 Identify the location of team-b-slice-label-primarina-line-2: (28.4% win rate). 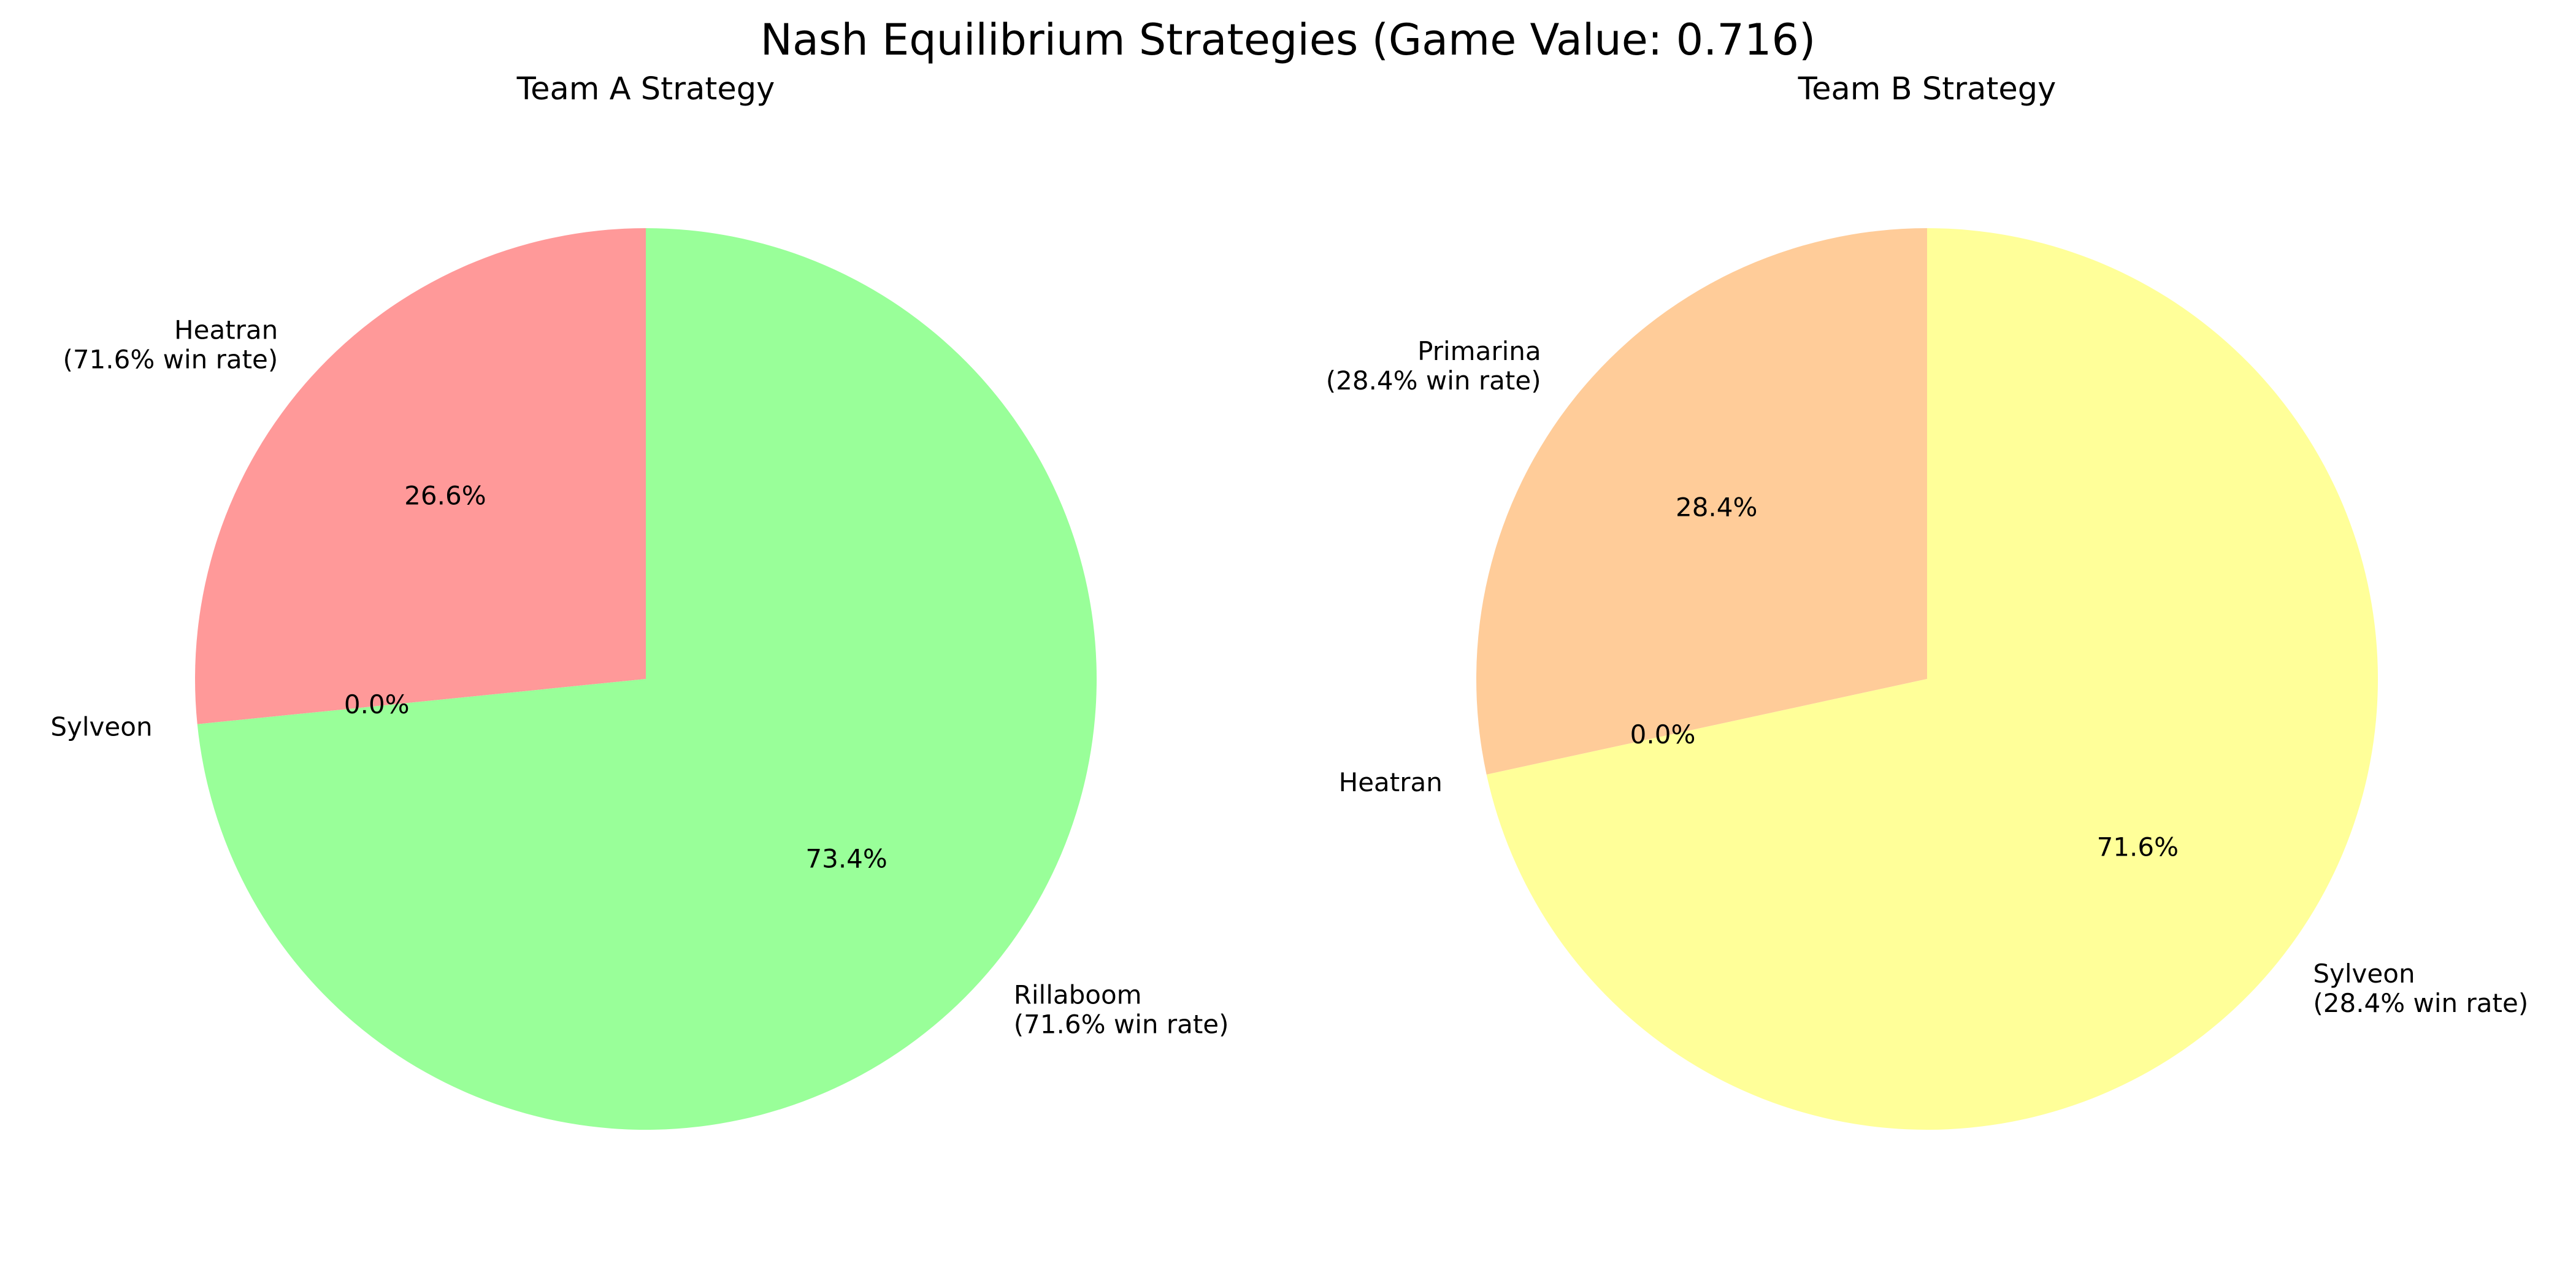
(1433, 381).